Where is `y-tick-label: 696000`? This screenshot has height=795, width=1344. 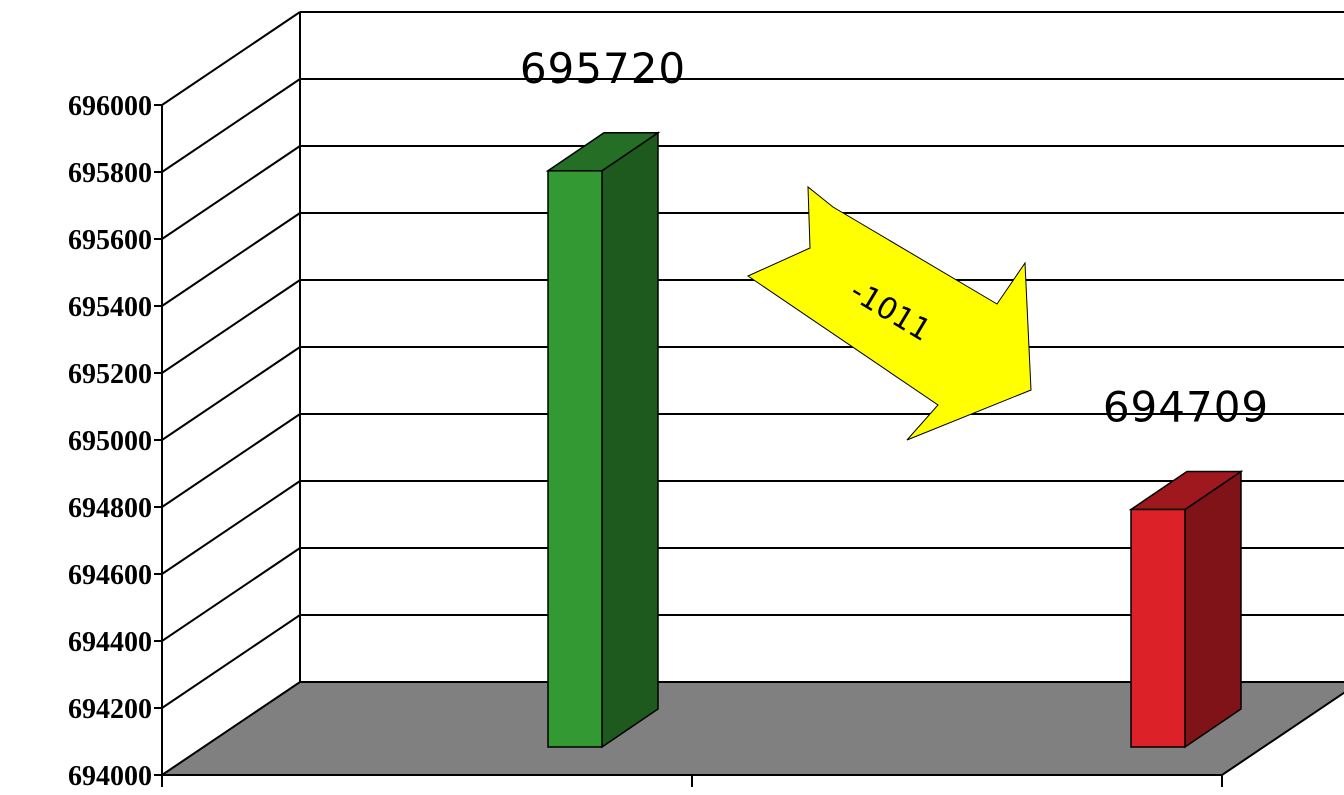
y-tick-label: 696000 is located at coordinates (110, 106).